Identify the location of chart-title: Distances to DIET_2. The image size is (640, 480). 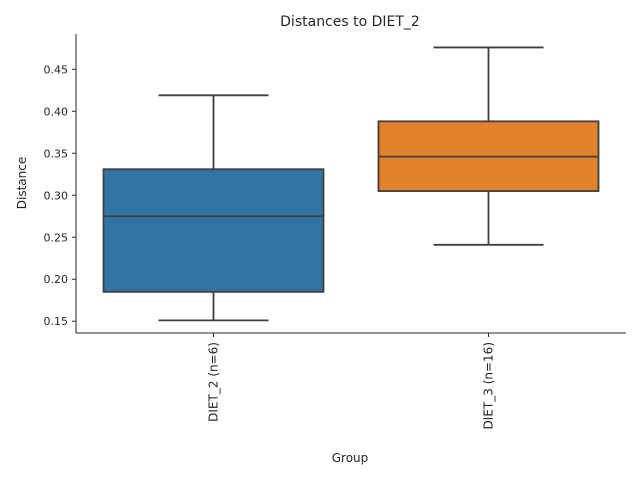
(350, 22).